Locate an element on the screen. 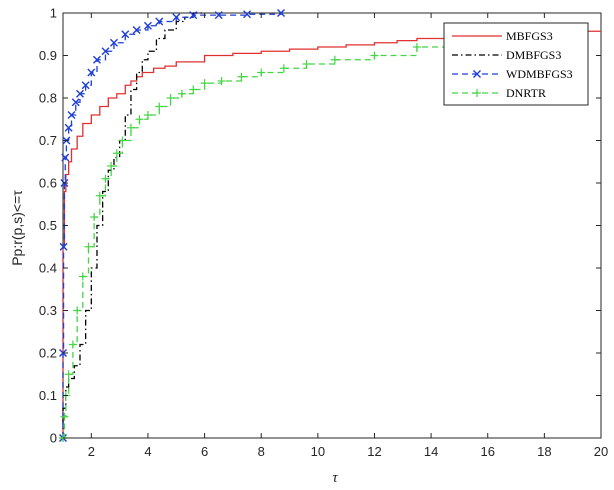 This screenshot has height=490, width=614. y-tick-label: 0.2 is located at coordinates (48, 353).